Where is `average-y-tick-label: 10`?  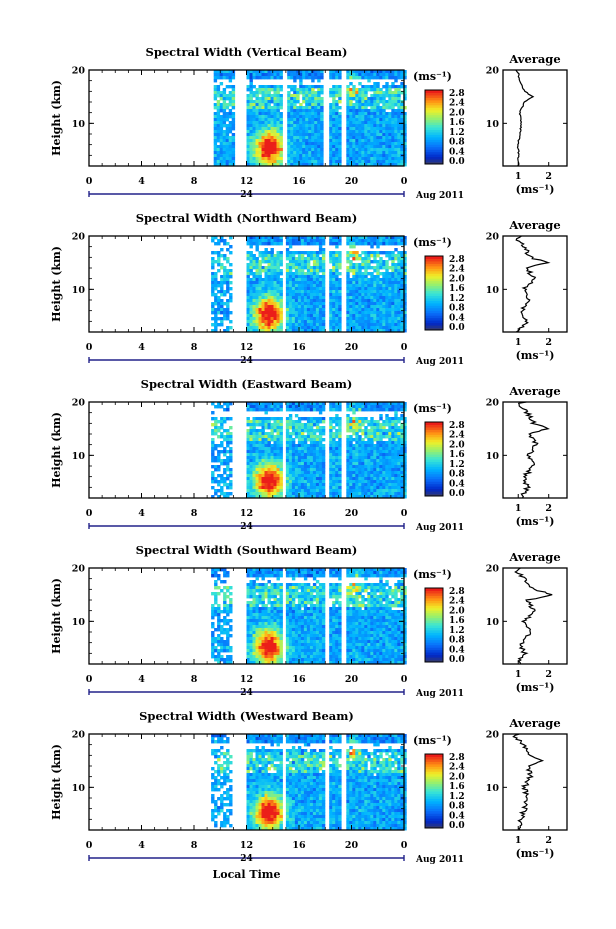
average-y-tick-label: 10 is located at coordinates (493, 124).